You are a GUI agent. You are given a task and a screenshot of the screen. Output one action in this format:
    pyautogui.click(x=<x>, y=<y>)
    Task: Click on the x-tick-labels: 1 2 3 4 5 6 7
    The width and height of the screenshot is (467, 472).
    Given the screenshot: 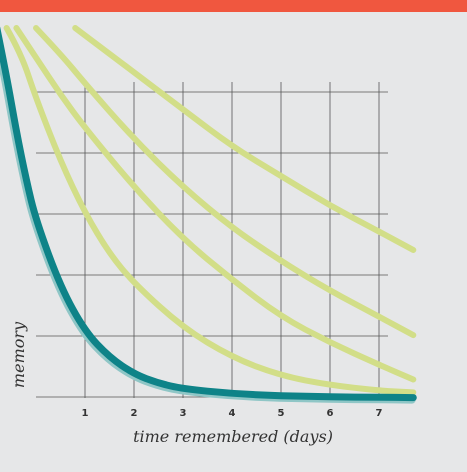 What is the action you would take?
    pyautogui.click(x=232, y=413)
    